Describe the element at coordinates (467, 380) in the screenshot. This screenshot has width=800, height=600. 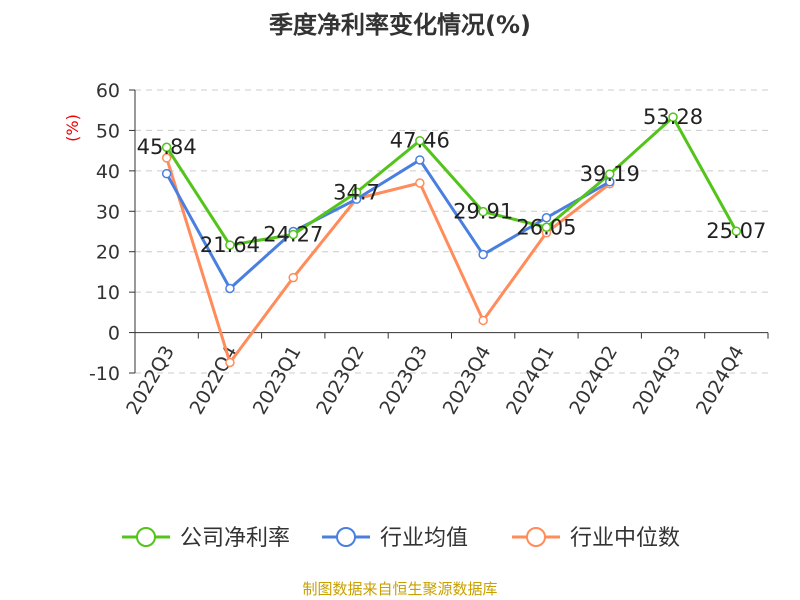
I see `x-tick-label: 2023Q4` at that location.